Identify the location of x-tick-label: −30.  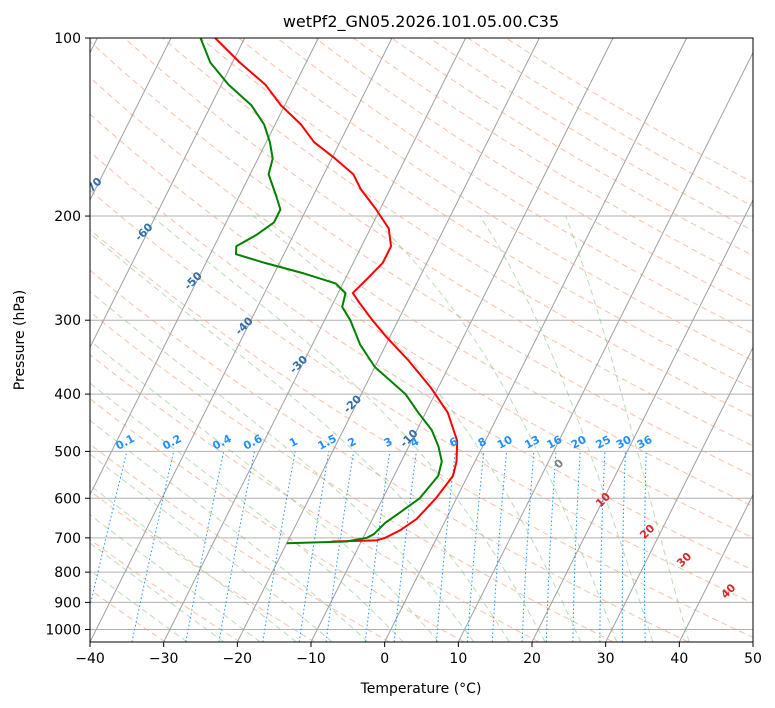
(164, 659).